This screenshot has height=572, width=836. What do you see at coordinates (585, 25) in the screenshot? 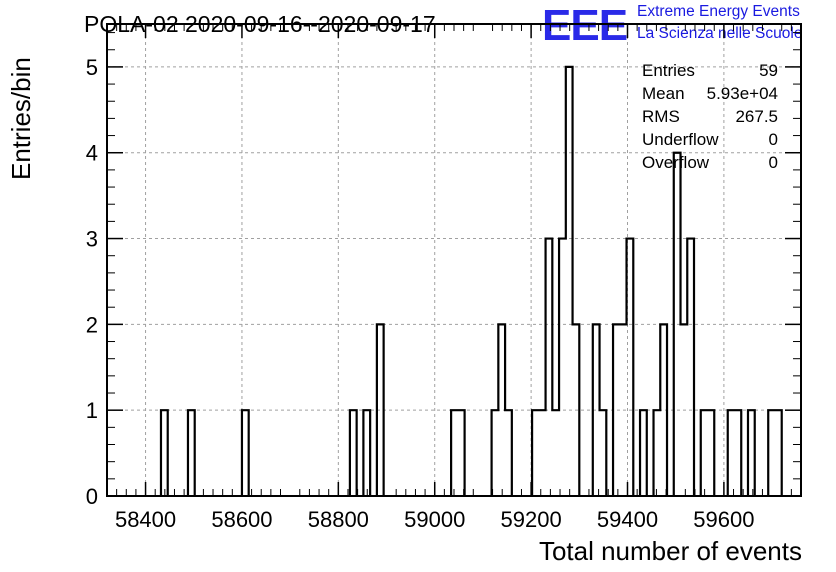
I see `eee-logo: EEE` at bounding box center [585, 25].